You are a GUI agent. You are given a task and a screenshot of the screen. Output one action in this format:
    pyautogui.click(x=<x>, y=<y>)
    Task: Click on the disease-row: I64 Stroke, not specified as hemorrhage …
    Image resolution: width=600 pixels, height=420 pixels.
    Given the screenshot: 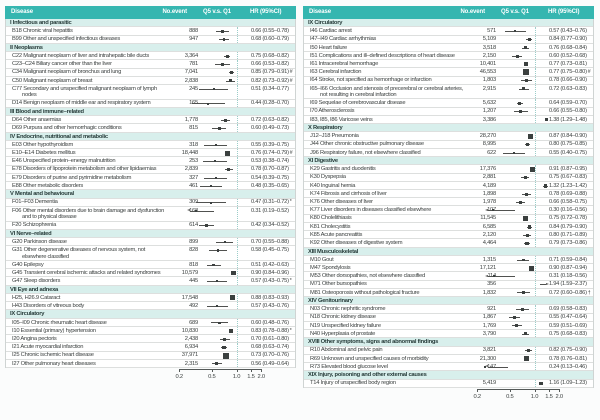 What is the action you would take?
    pyautogui.click(x=448, y=80)
    